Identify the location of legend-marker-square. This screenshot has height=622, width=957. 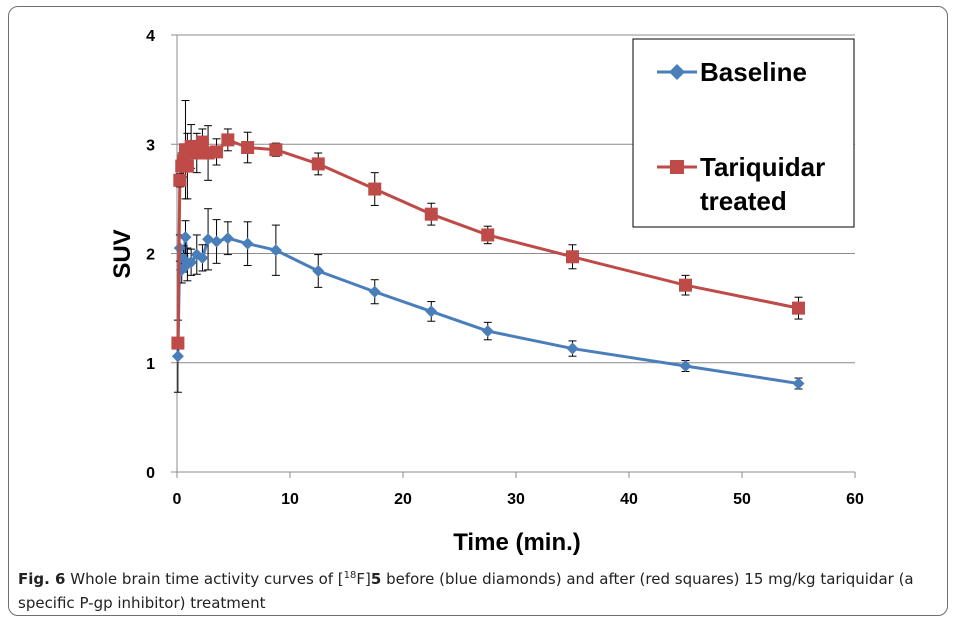
(677, 167).